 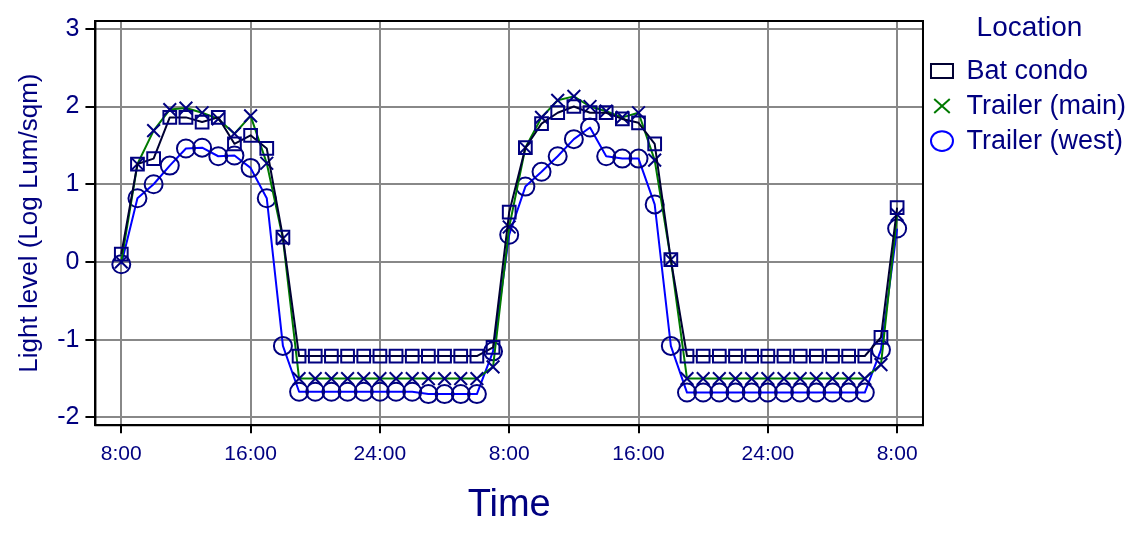 I want to click on x-axis-title: Time, so click(x=509, y=502).